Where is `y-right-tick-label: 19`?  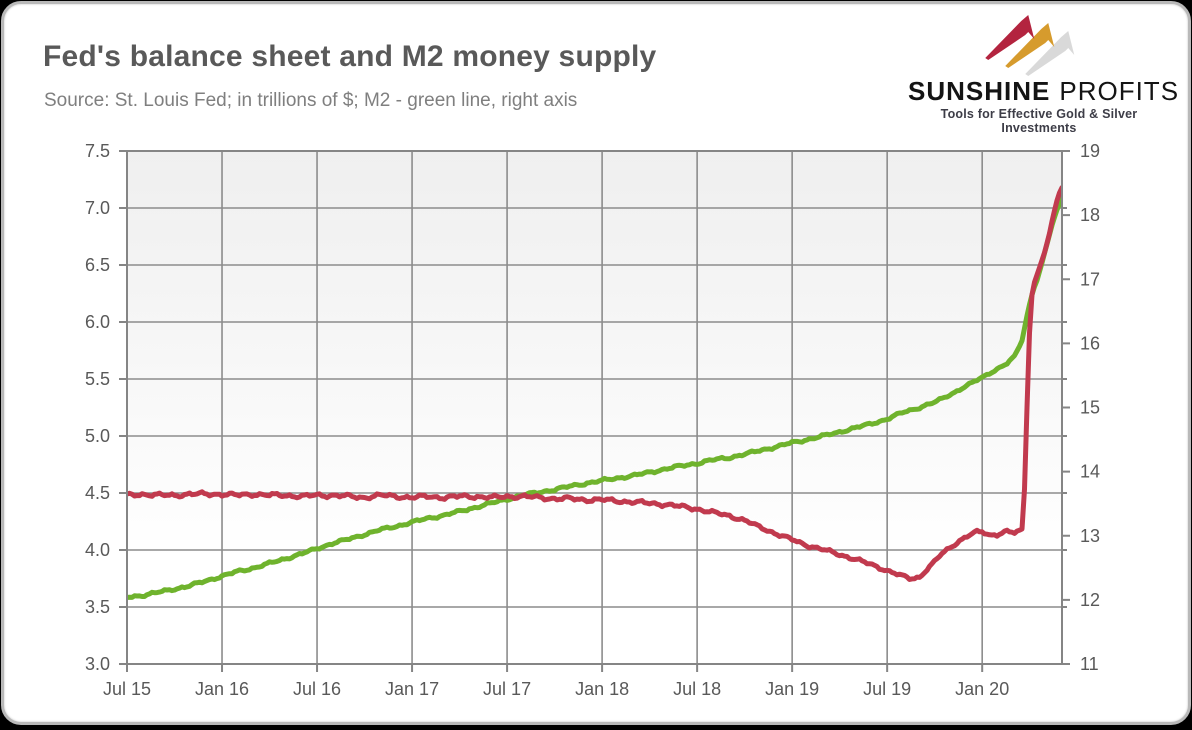 y-right-tick-label: 19 is located at coordinates (1090, 151).